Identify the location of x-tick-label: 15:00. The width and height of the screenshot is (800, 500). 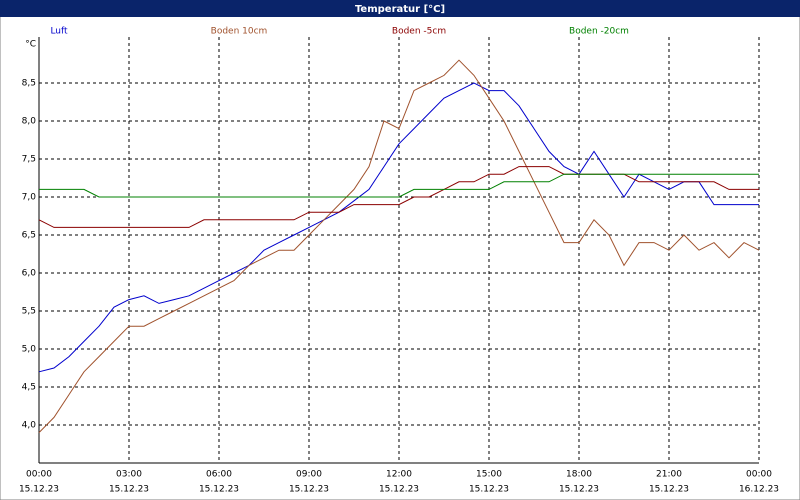
(489, 475).